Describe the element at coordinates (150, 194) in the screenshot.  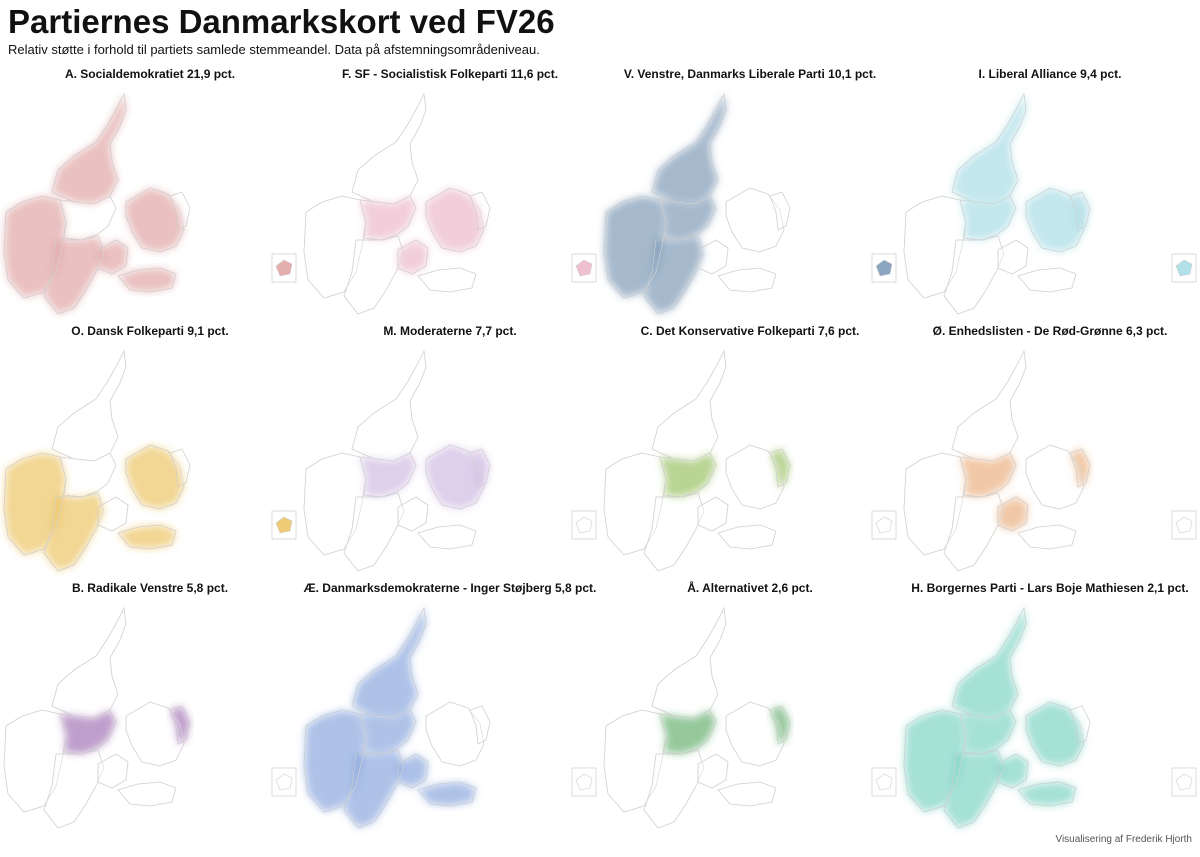
I see `panel-socialdemokratiet: A. Socialdemokratiet 21,9 pct.` at that location.